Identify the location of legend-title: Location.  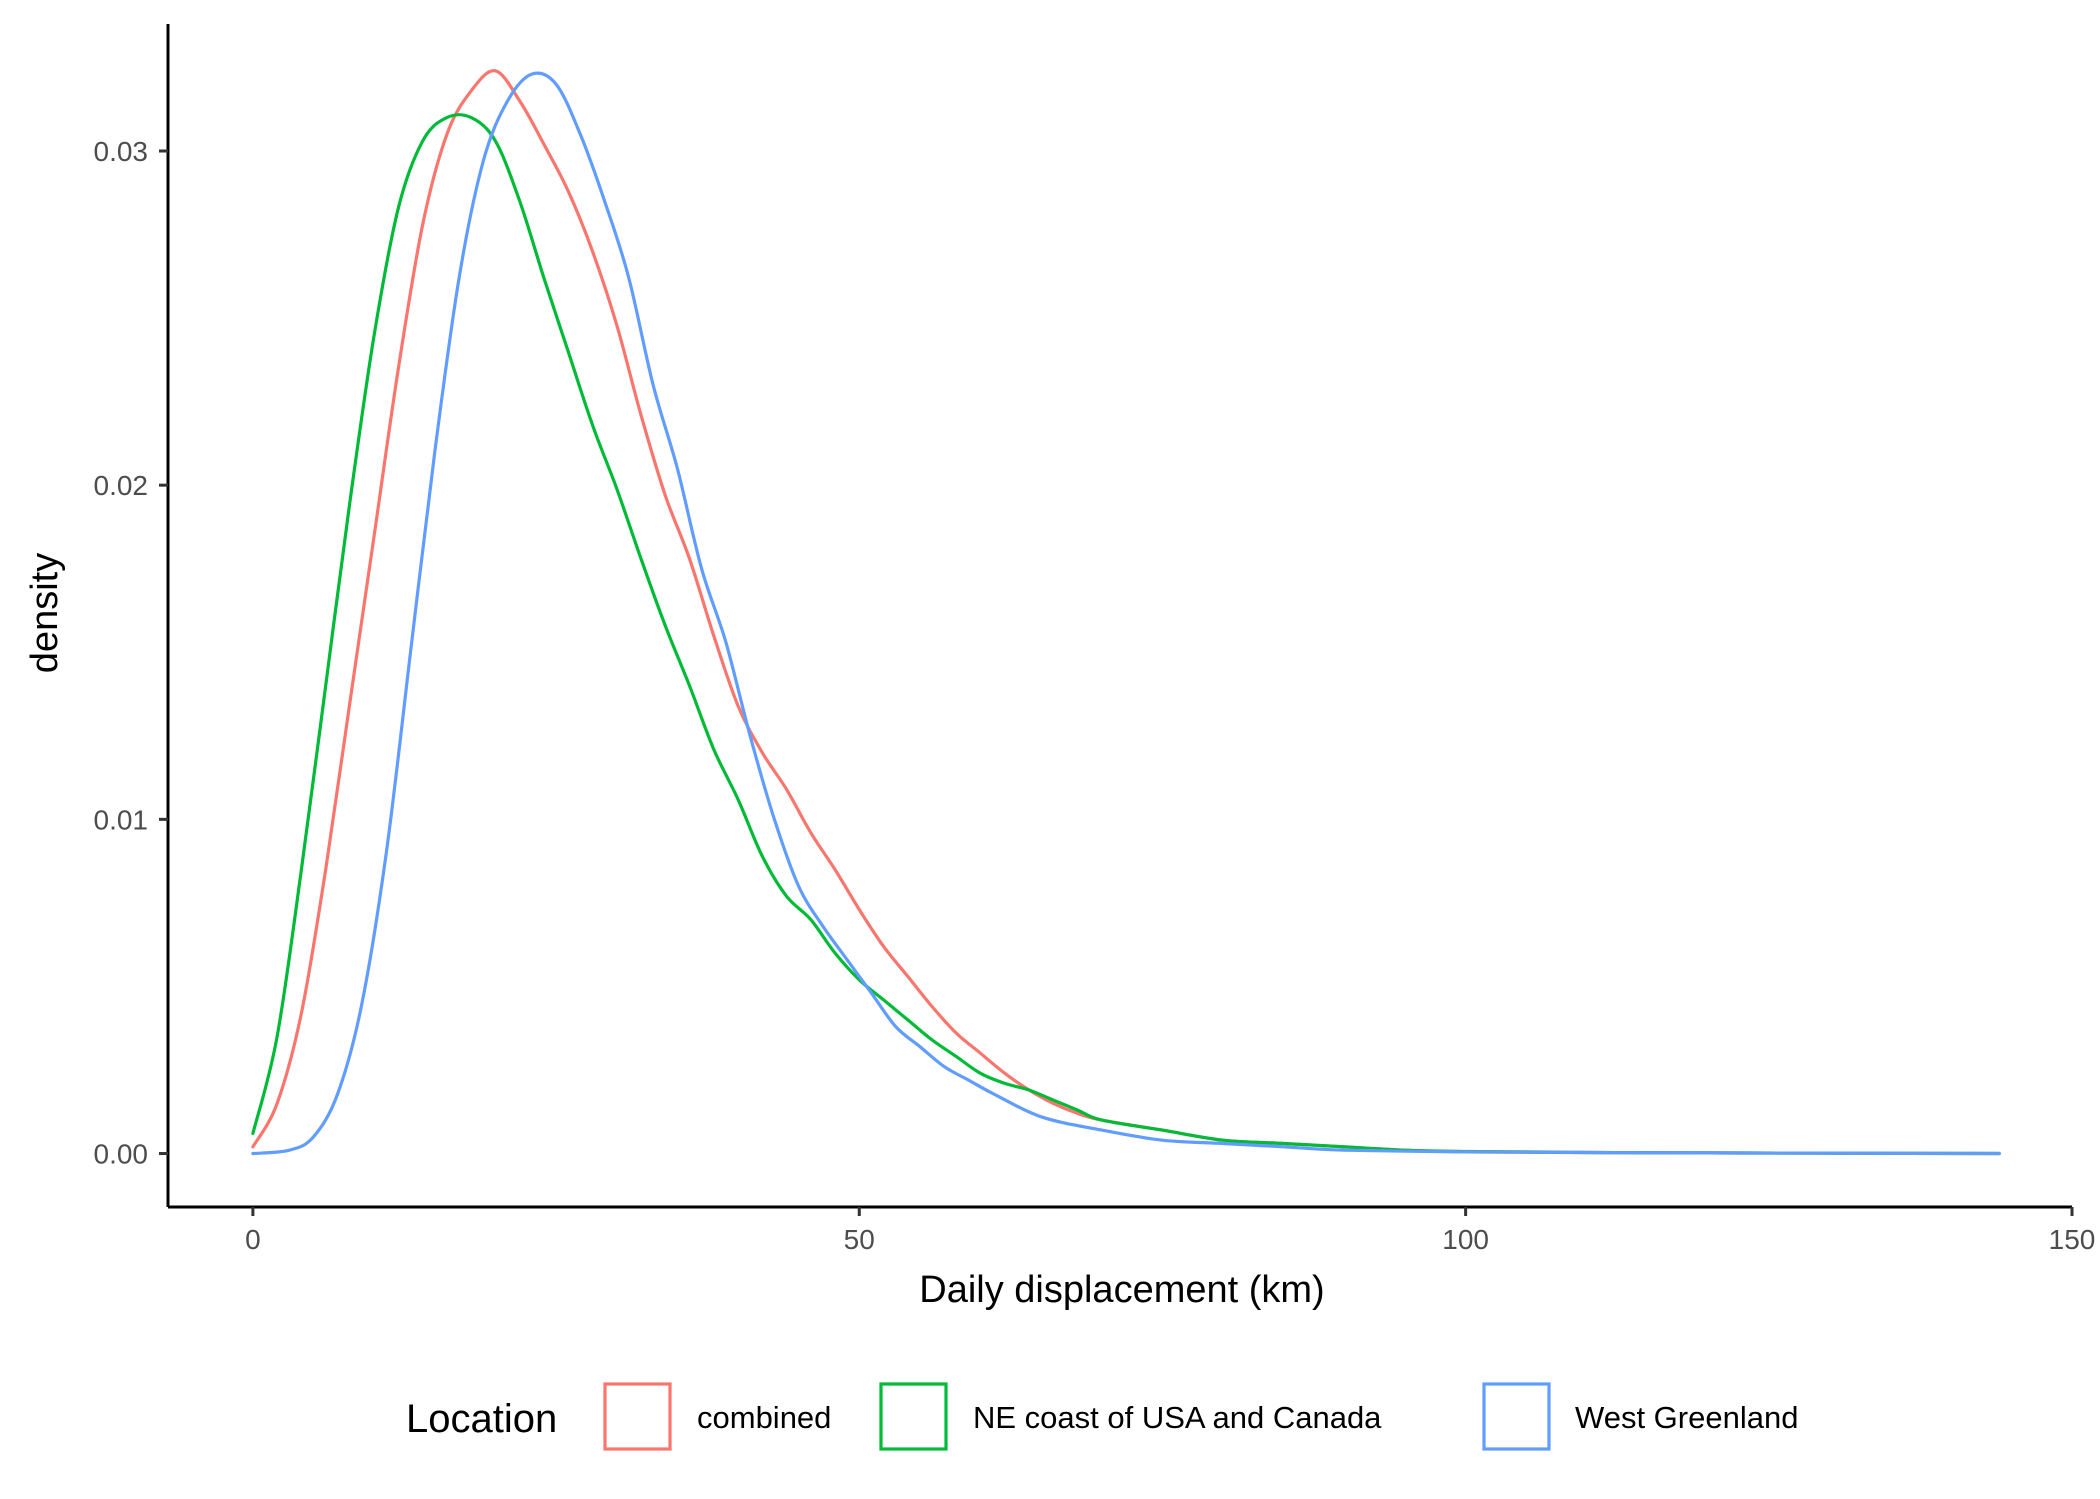
(481, 1419).